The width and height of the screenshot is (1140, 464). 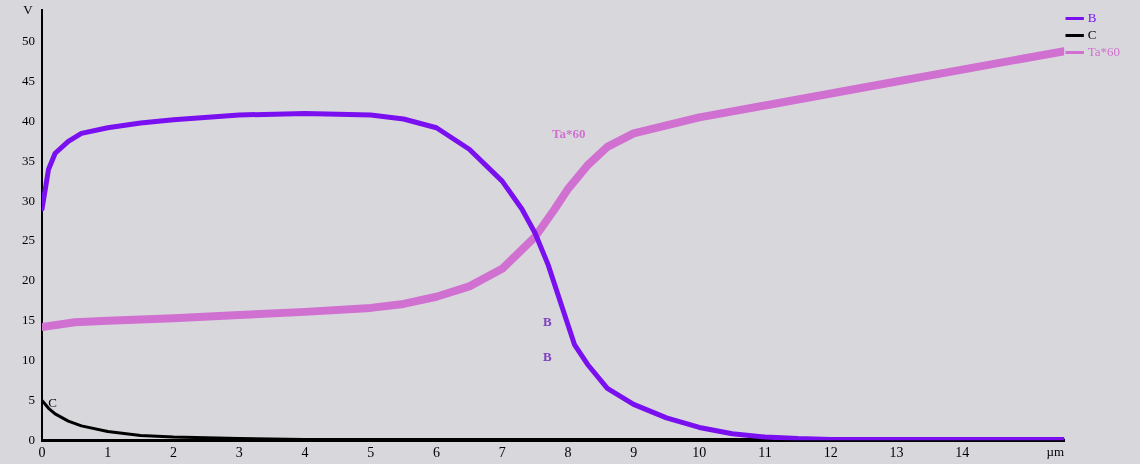 I want to click on x-tick-label: 14, so click(x=962, y=453).